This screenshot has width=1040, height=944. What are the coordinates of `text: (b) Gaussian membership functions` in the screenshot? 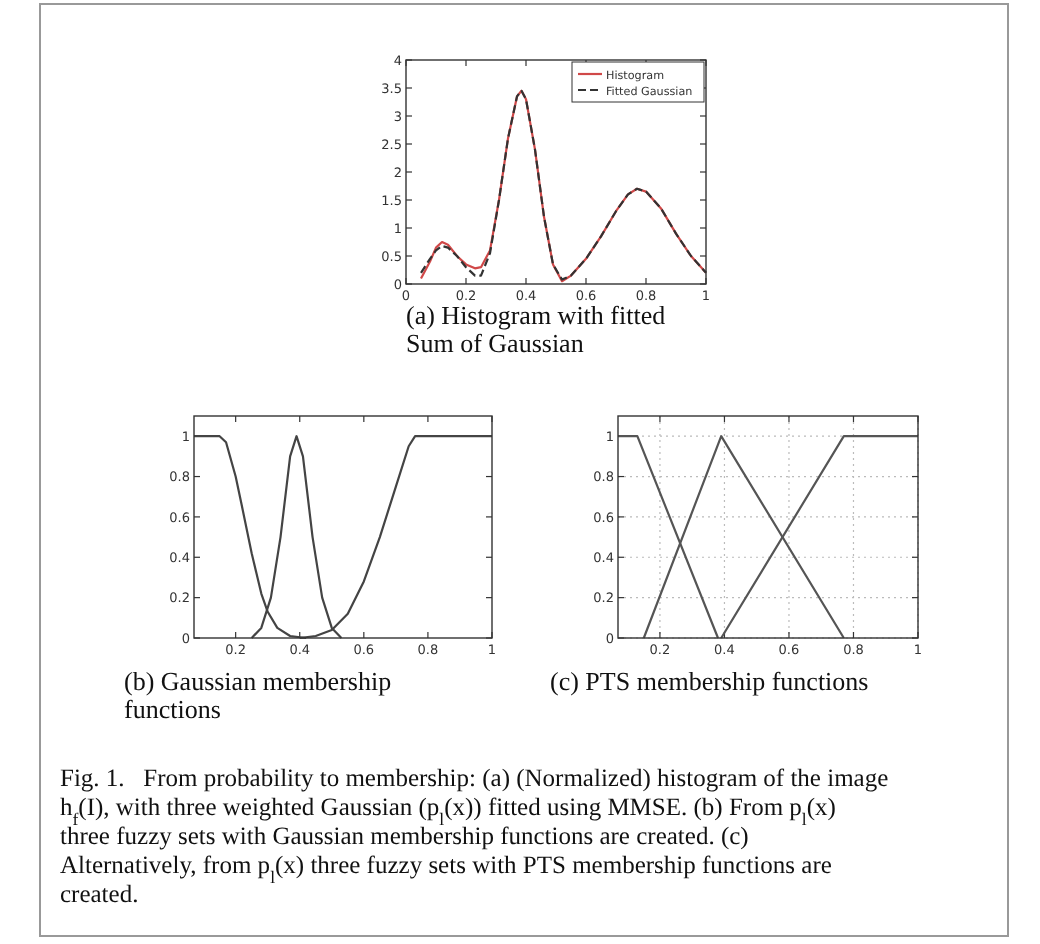 It's located at (258, 695).